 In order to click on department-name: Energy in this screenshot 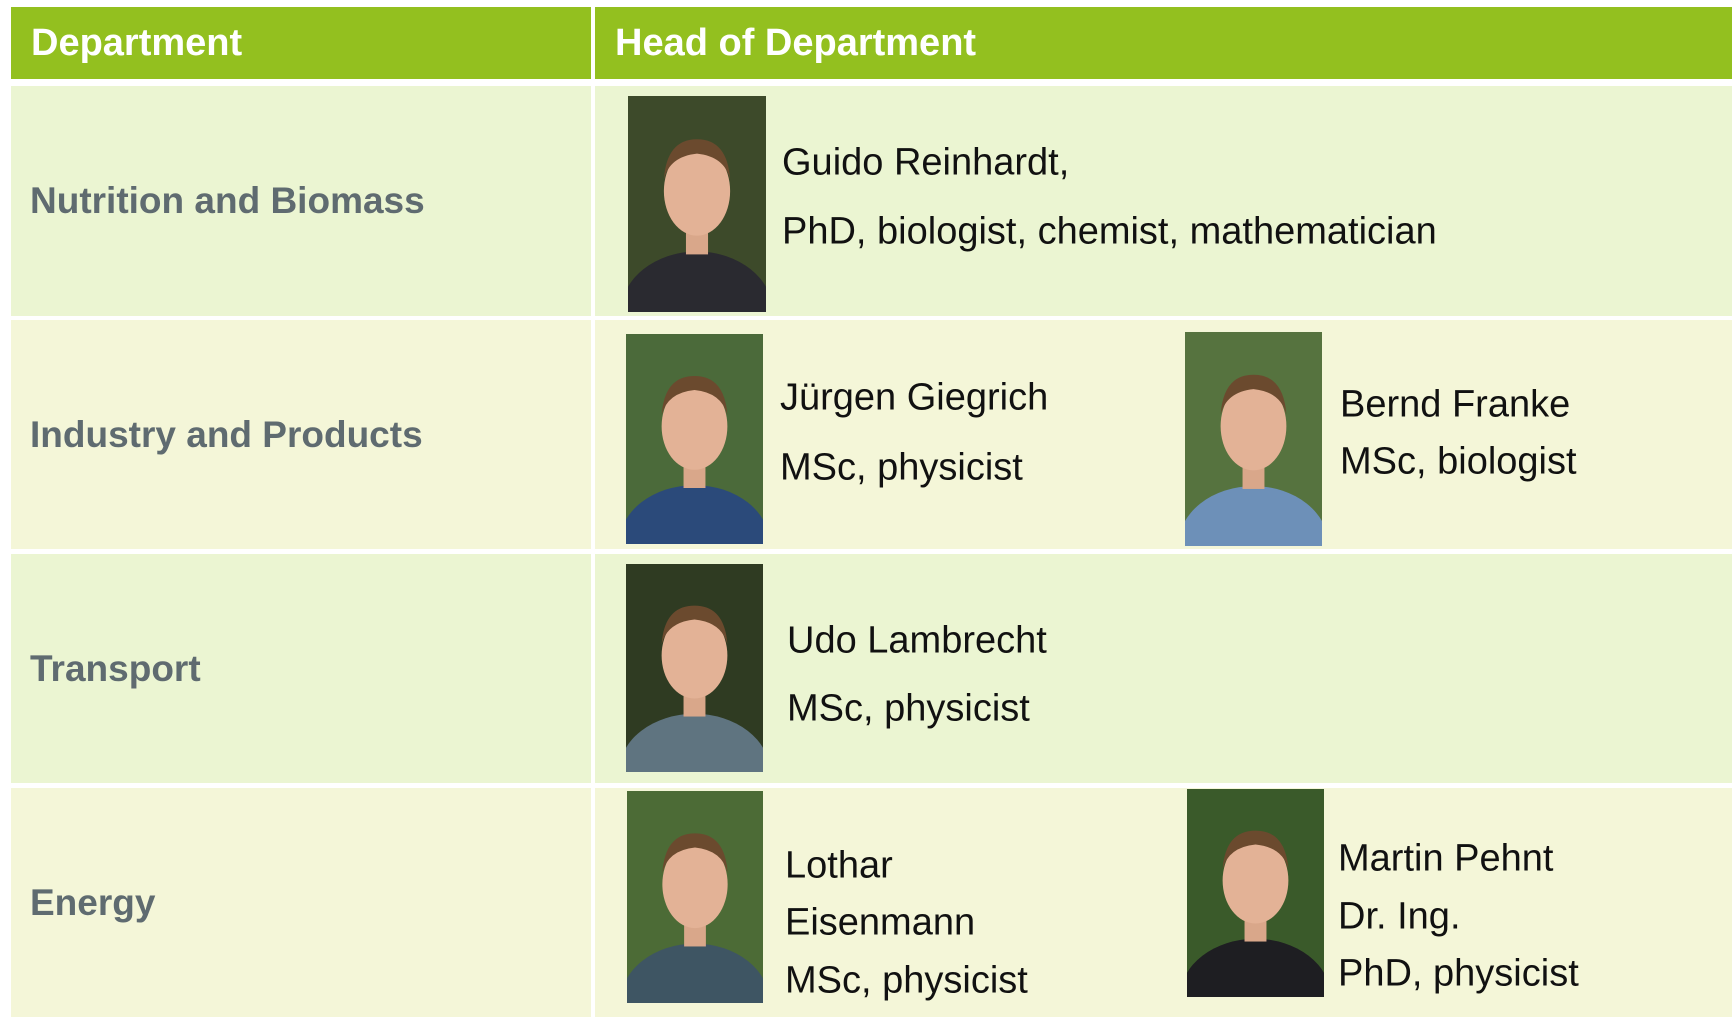, I will do `click(93, 902)`.